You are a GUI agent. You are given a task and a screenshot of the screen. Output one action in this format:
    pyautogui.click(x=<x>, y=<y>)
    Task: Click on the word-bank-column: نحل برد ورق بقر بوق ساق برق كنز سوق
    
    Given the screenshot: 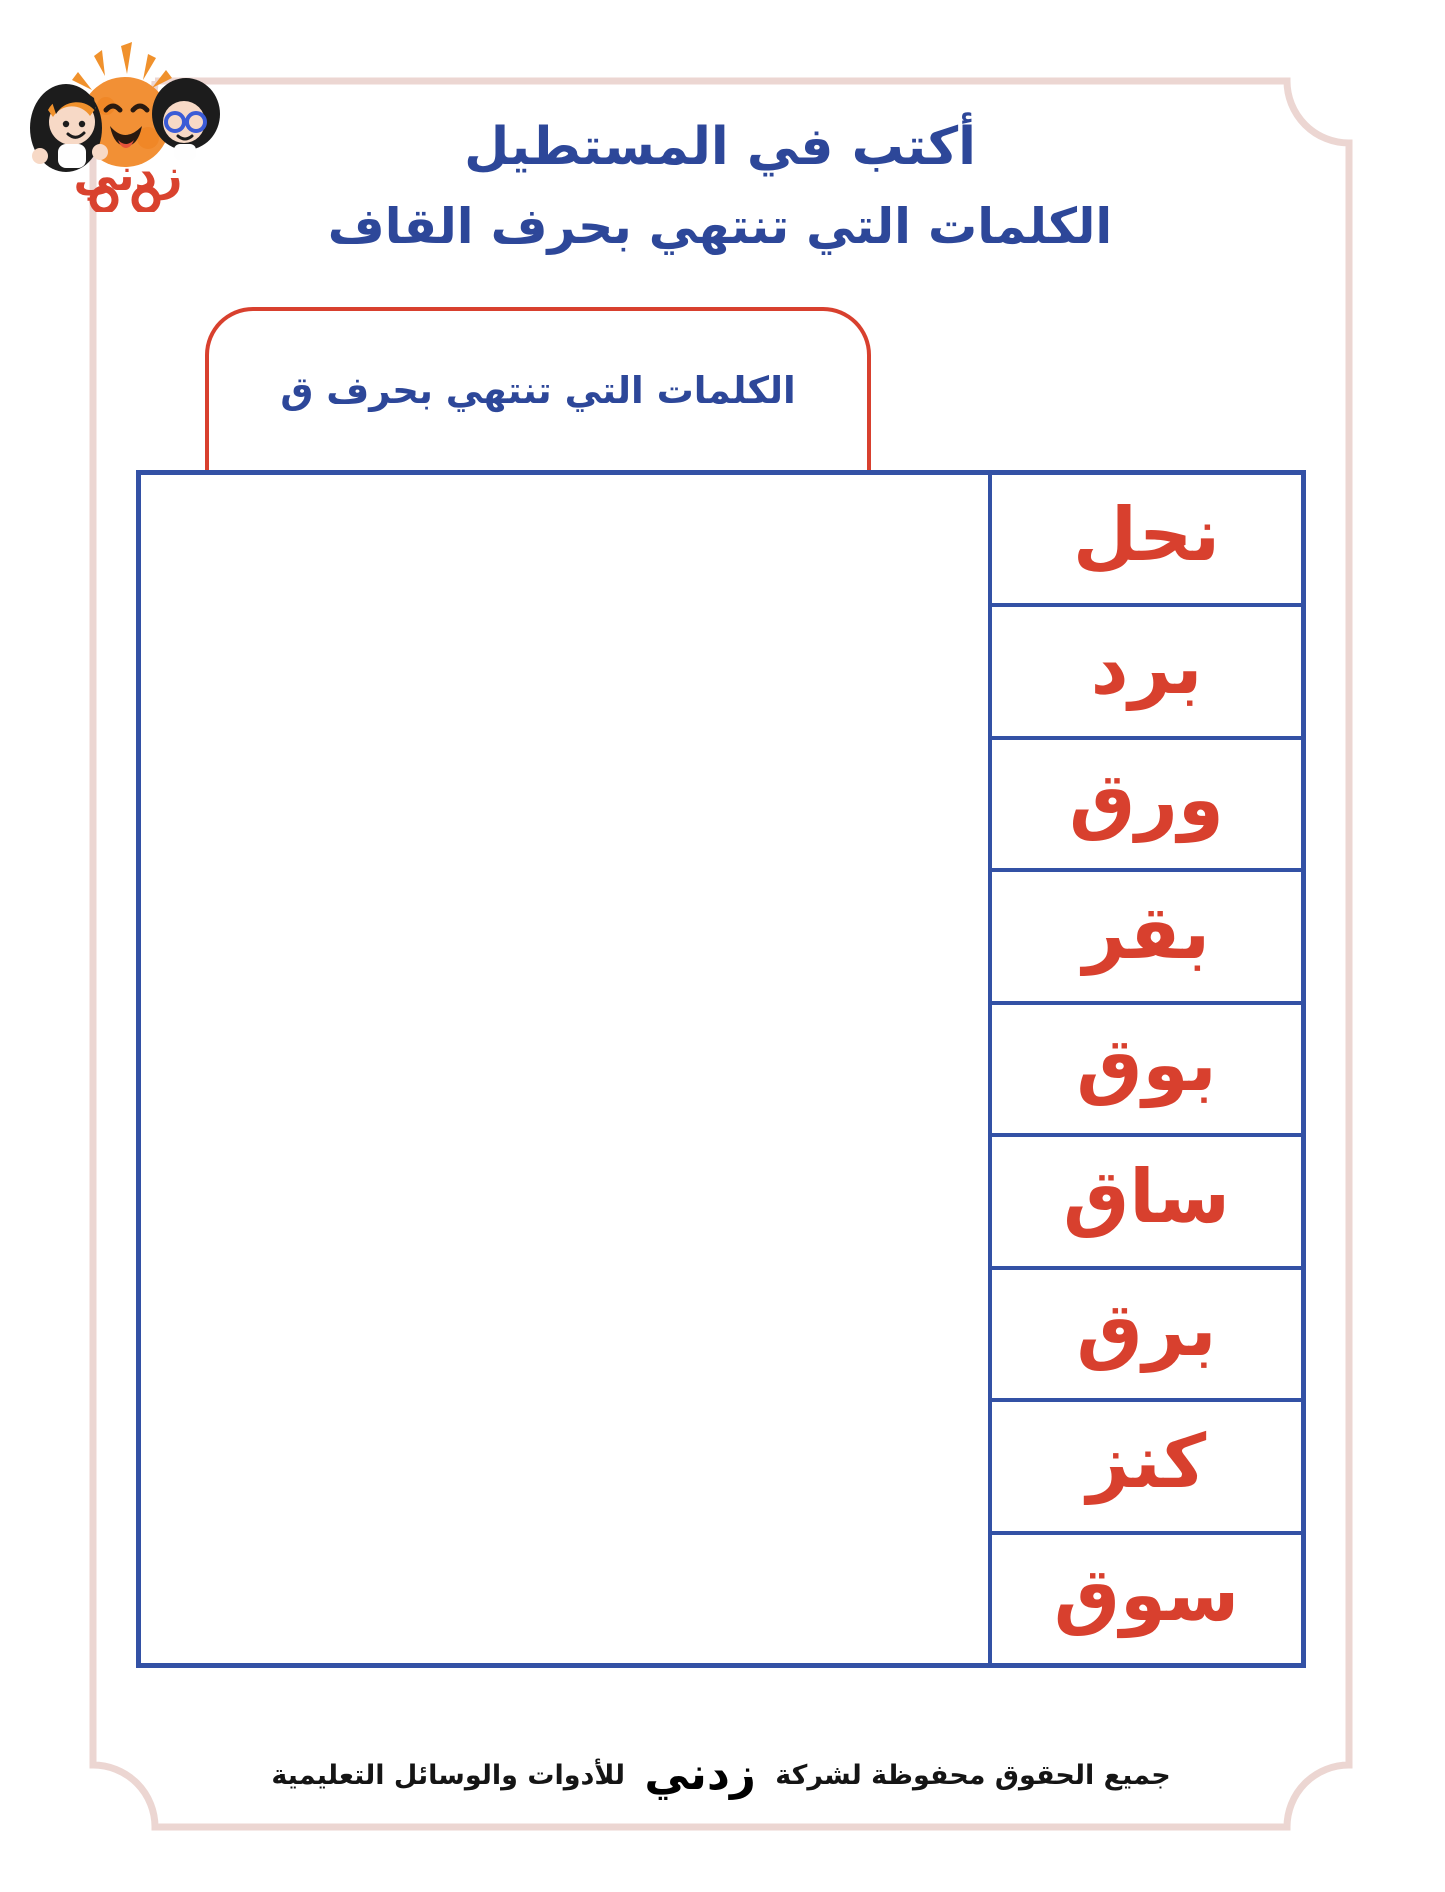 What is the action you would take?
    pyautogui.click(x=1144, y=1069)
    